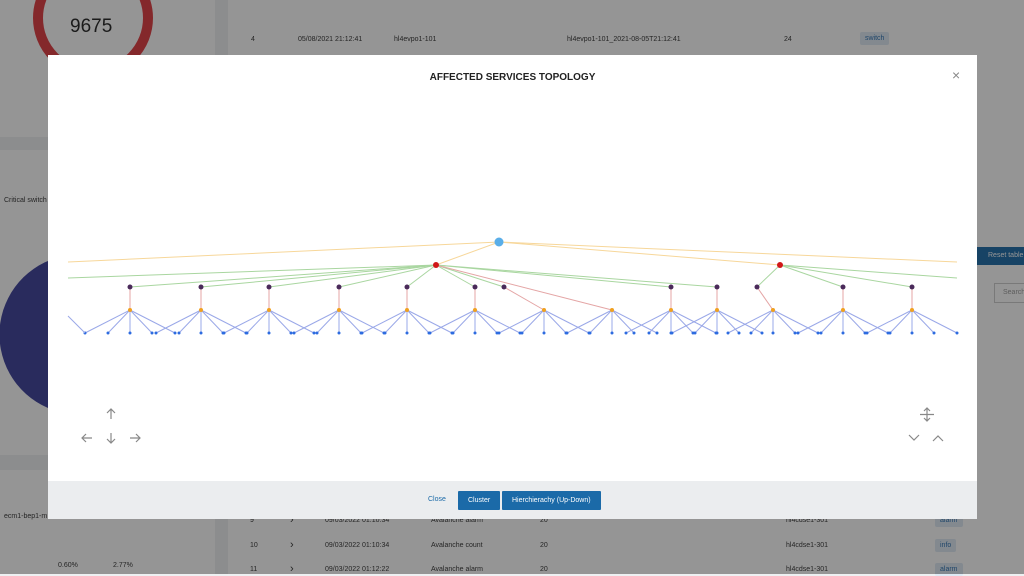  I want to click on cell: 9, so click(252, 520).